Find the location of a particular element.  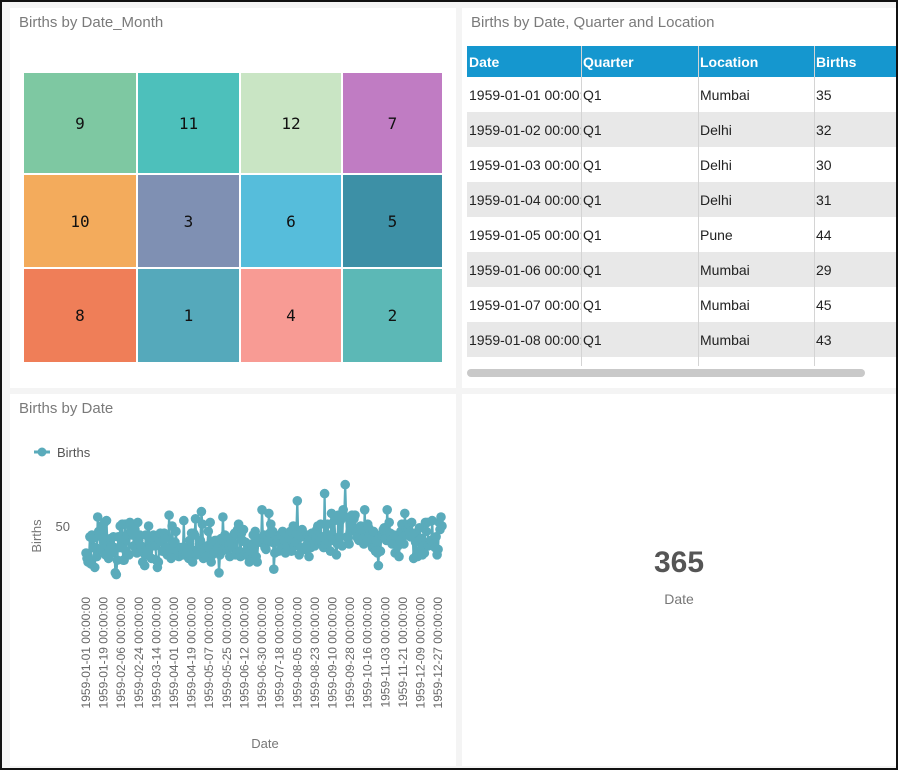

cell-births: 35 is located at coordinates (824, 94).